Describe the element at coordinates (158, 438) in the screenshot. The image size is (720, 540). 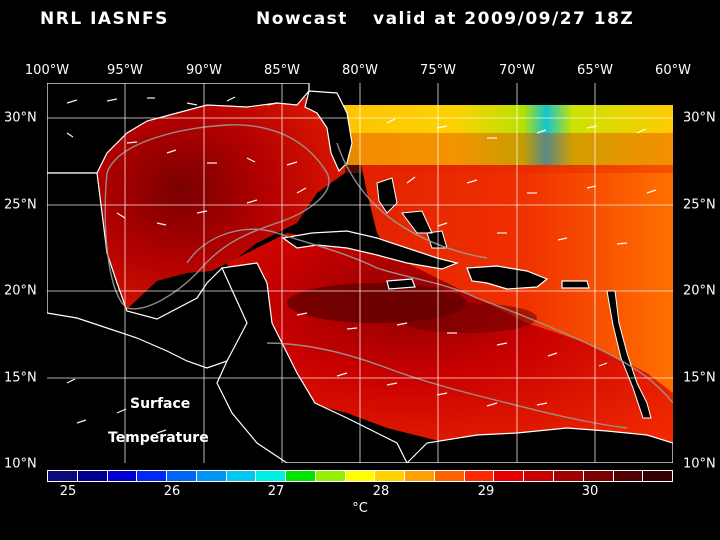
I see `map-label-temperature: Temperature` at that location.